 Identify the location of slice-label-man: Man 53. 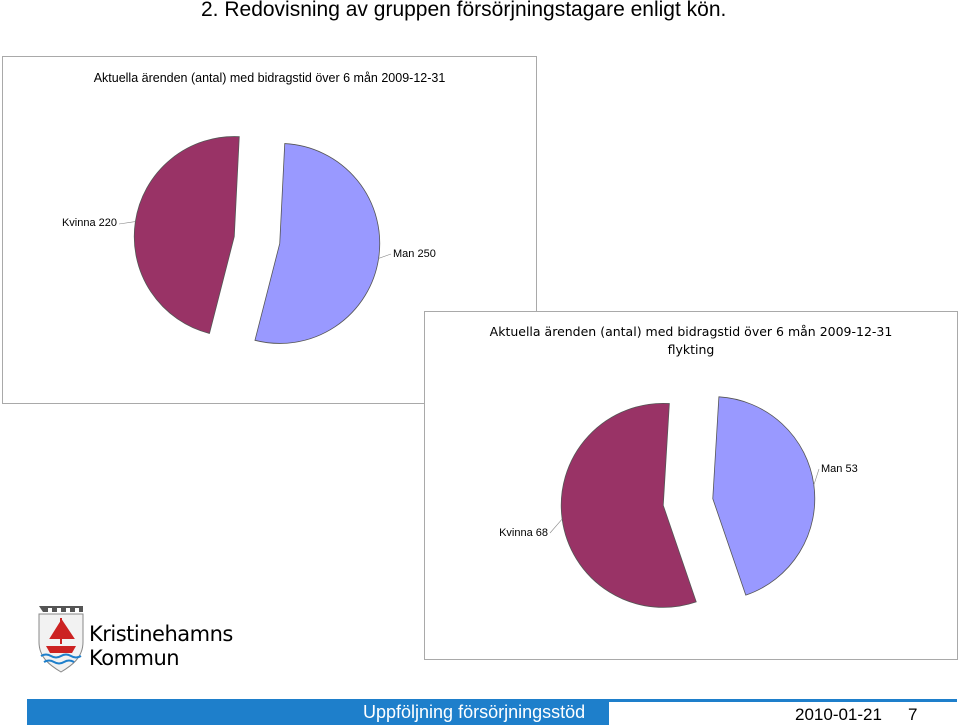
(839, 469).